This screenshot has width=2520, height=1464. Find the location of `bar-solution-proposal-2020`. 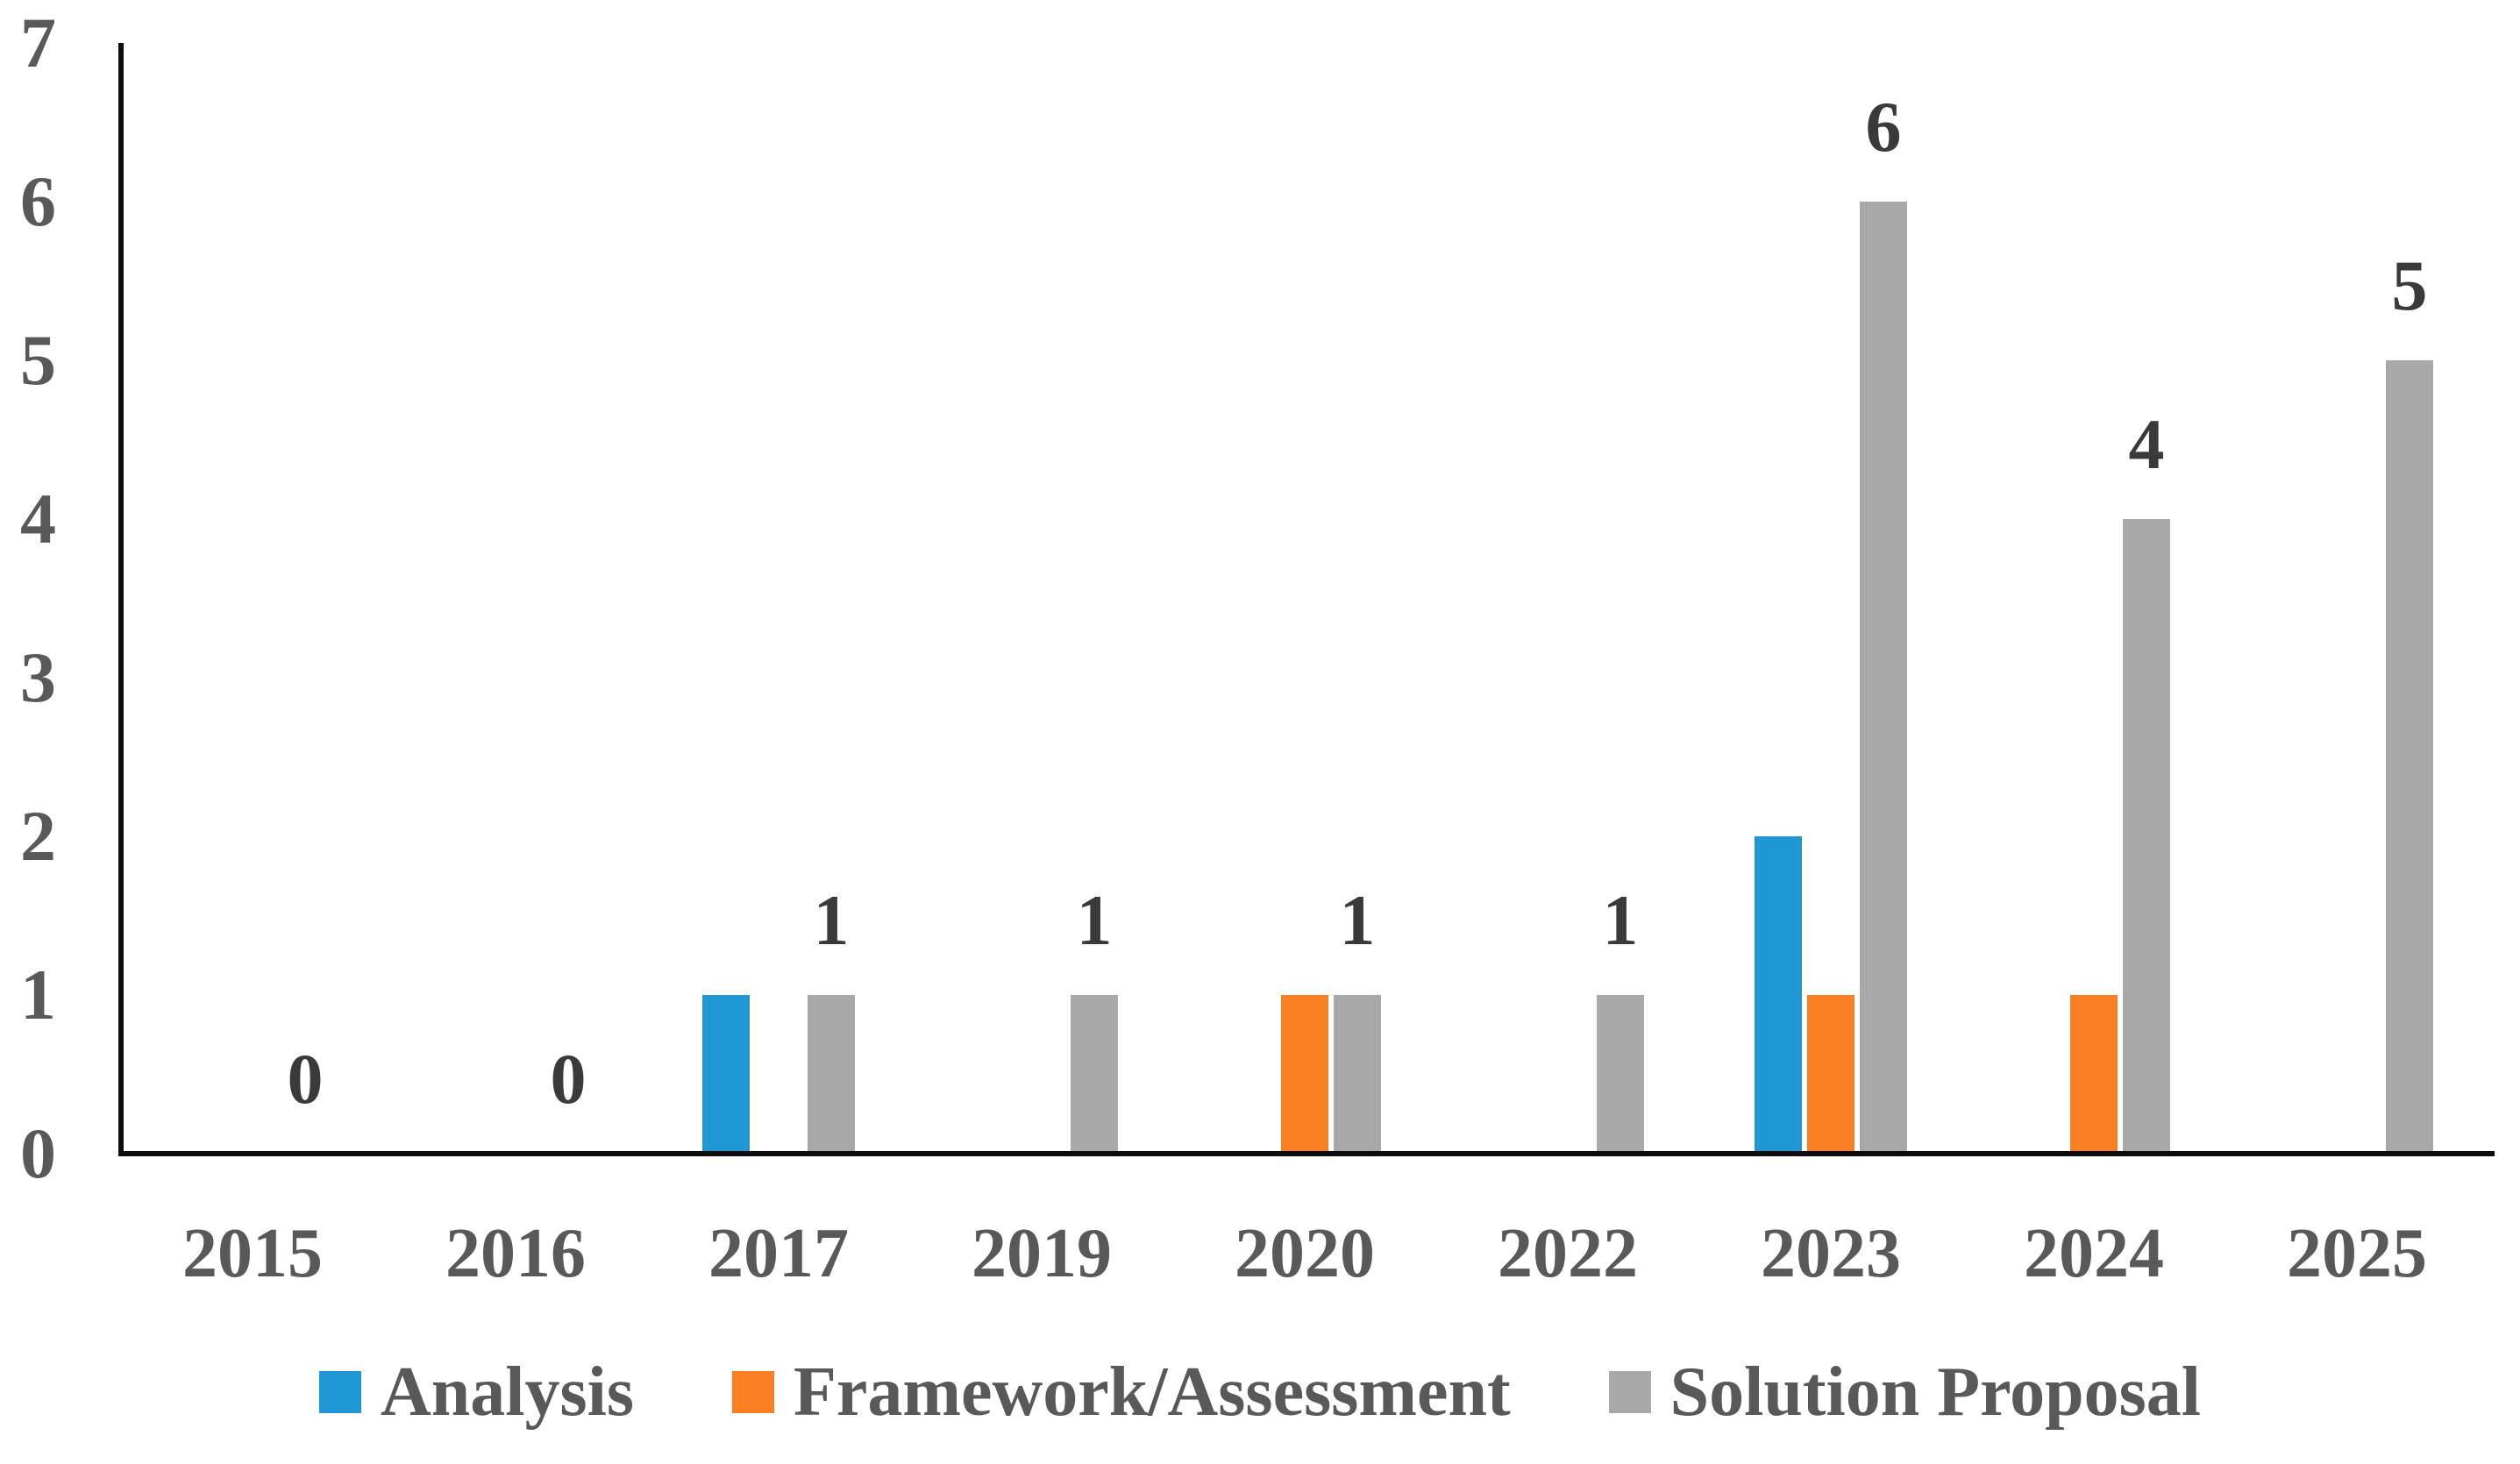

bar-solution-proposal-2020 is located at coordinates (1357, 1073).